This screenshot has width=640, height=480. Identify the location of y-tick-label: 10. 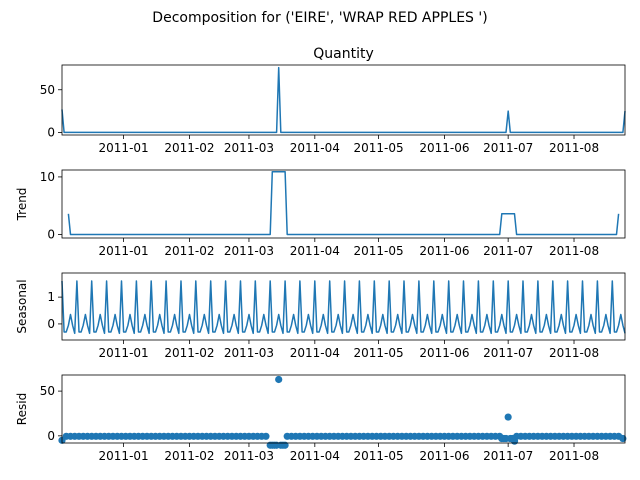
(47, 177).